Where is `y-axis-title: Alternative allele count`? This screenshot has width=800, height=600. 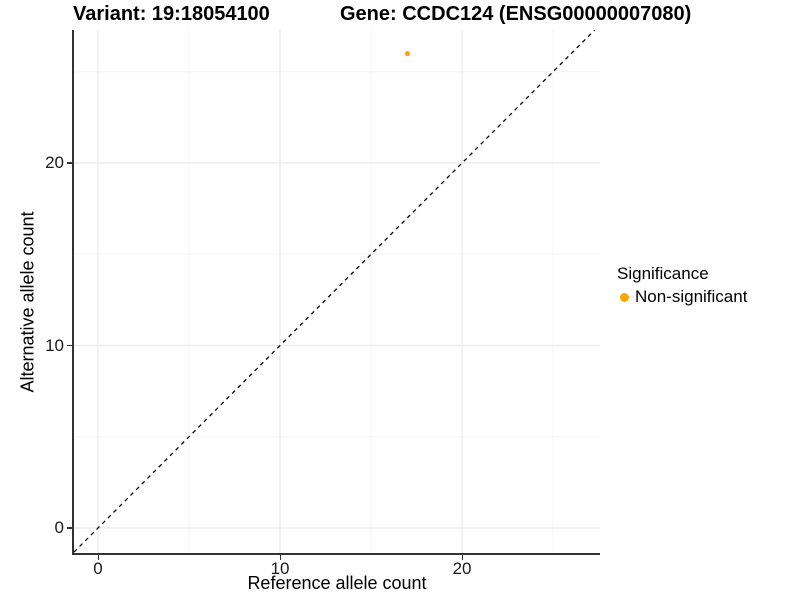 y-axis-title: Alternative allele count is located at coordinates (27, 302).